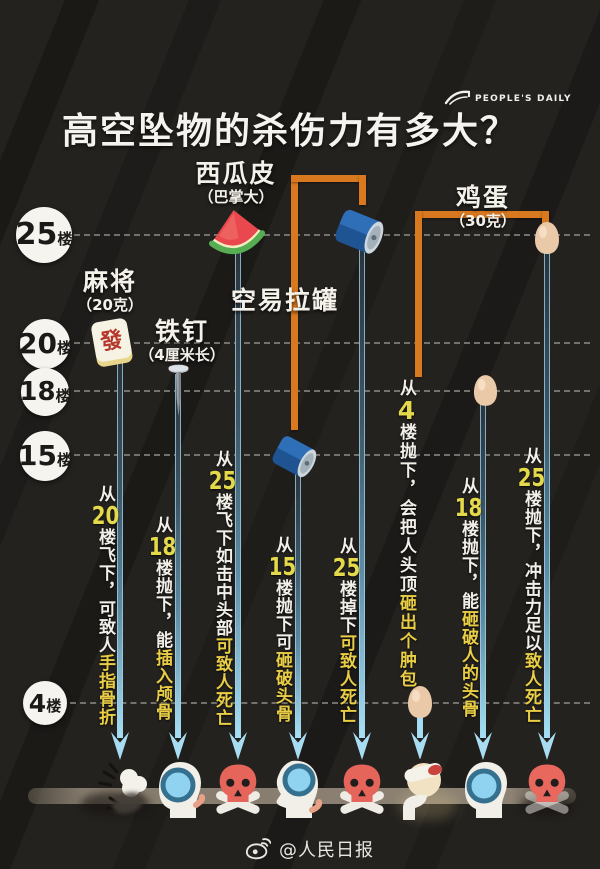 The width and height of the screenshot is (600, 869). I want to click on floor-badge-18: 18 楼, so click(45, 392).